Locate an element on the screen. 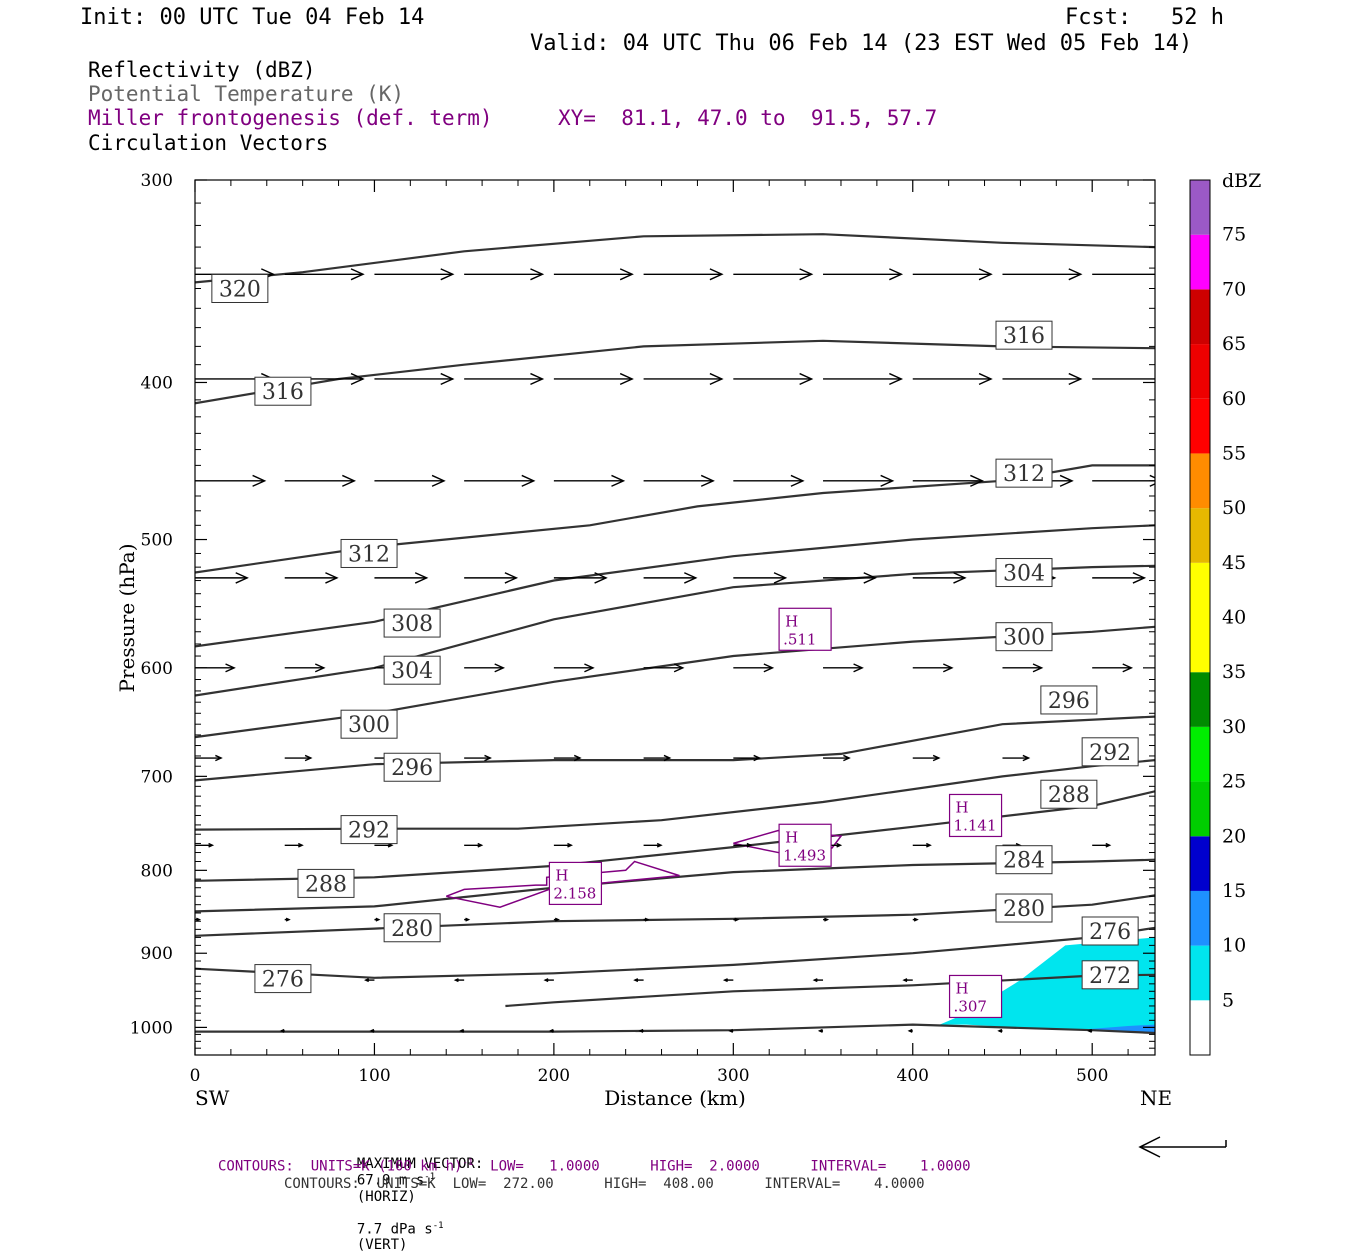 The image size is (1350, 1253). cross-section-endpoints: XY= 81.1, 47.0 to 91.5, 57.7 is located at coordinates (748, 118).